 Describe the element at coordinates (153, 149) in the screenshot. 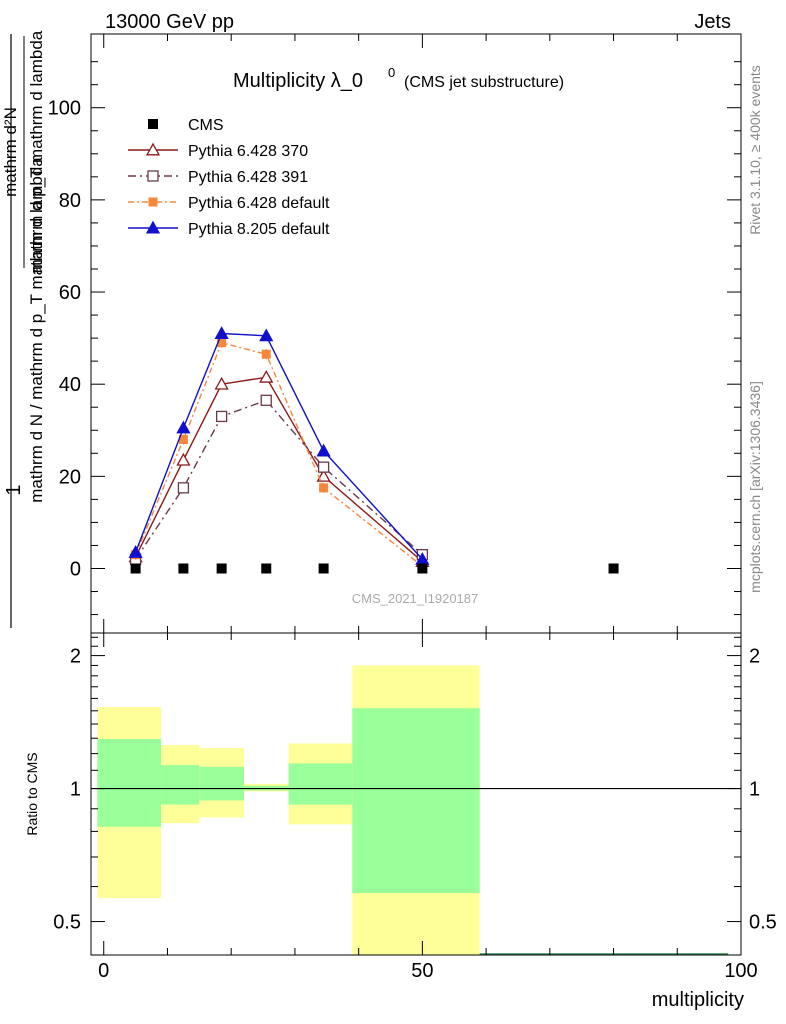

I see `legend-marker-p370` at that location.